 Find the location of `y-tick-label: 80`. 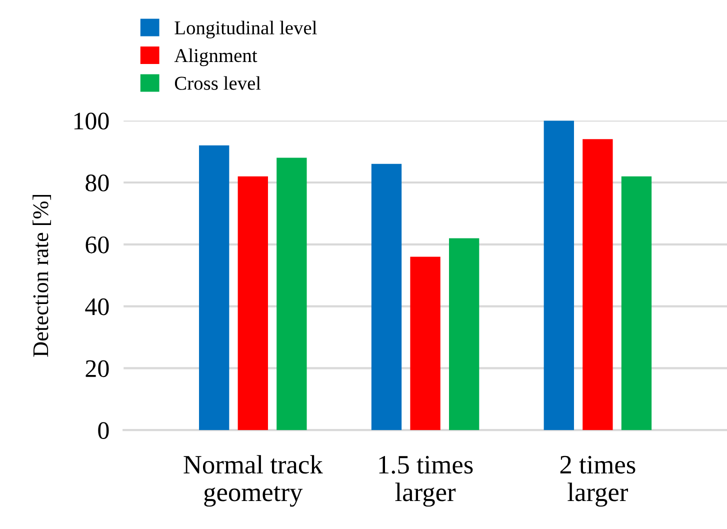

y-tick-label: 80 is located at coordinates (97, 183).